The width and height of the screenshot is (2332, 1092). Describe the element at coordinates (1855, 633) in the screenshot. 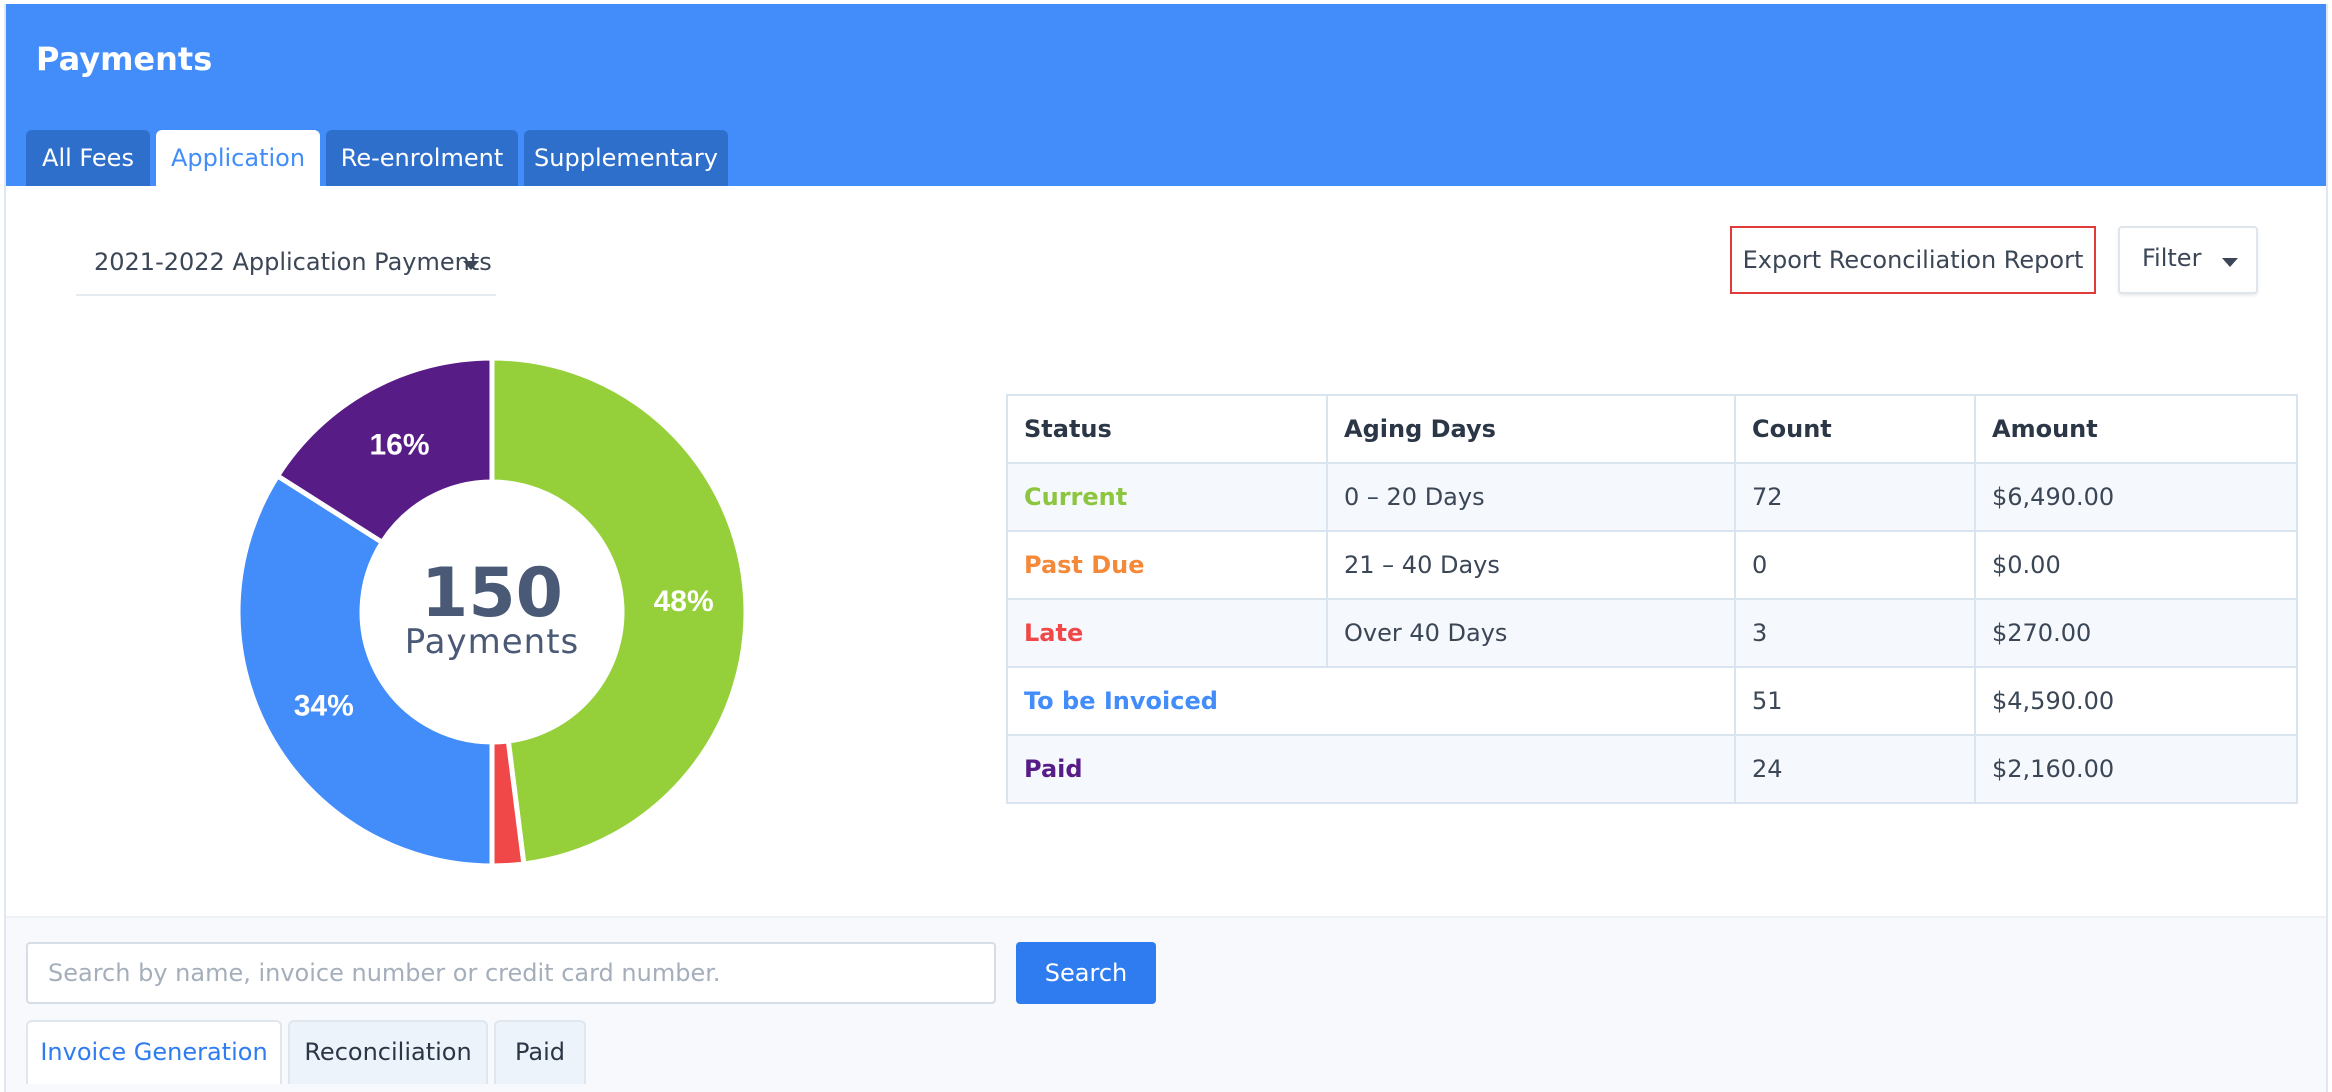

I see `count-cell: 3` at that location.